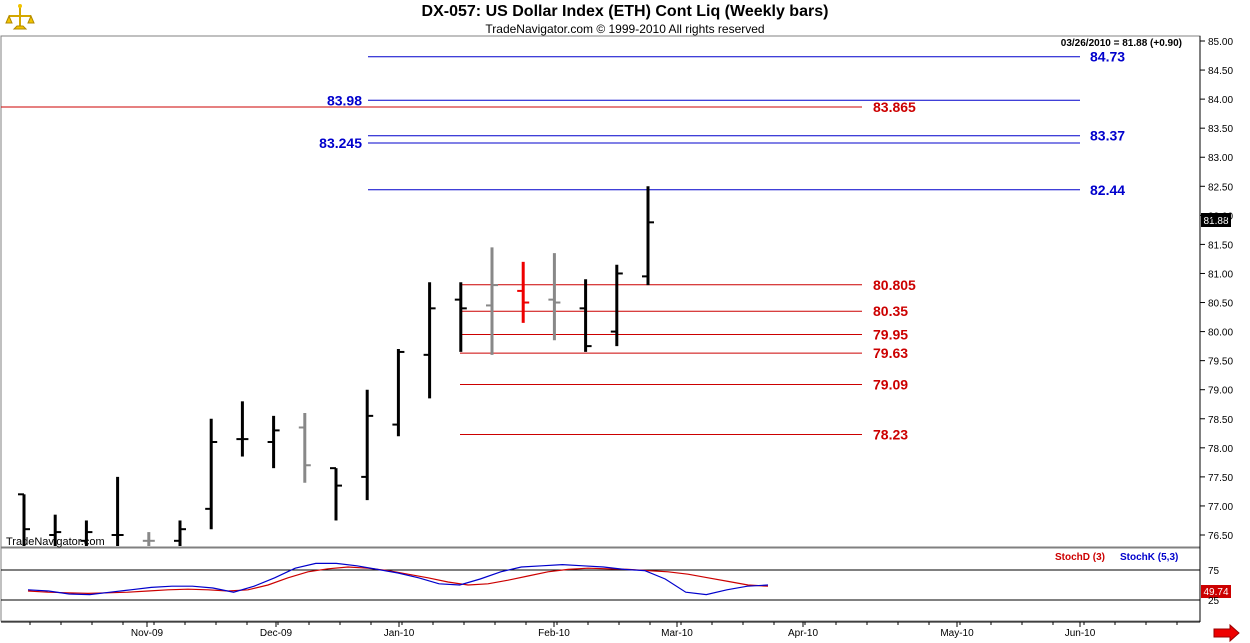 The image size is (1250, 643). I want to click on price-tick-label: 83.50, so click(1220, 129).